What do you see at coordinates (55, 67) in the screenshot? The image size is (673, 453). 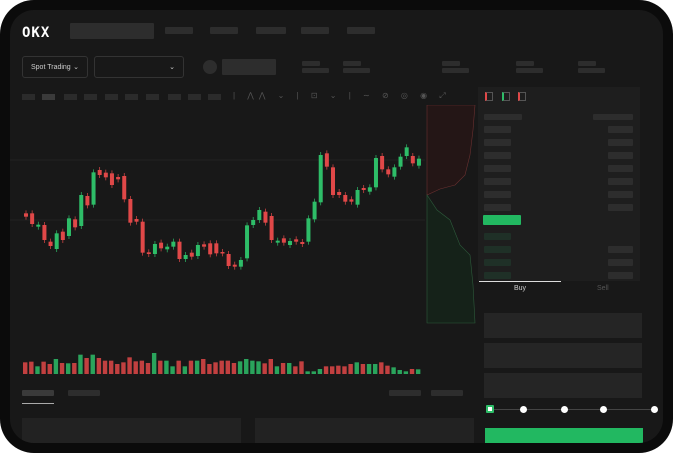 I see `market-type-select: Spot Trading ⌄` at bounding box center [55, 67].